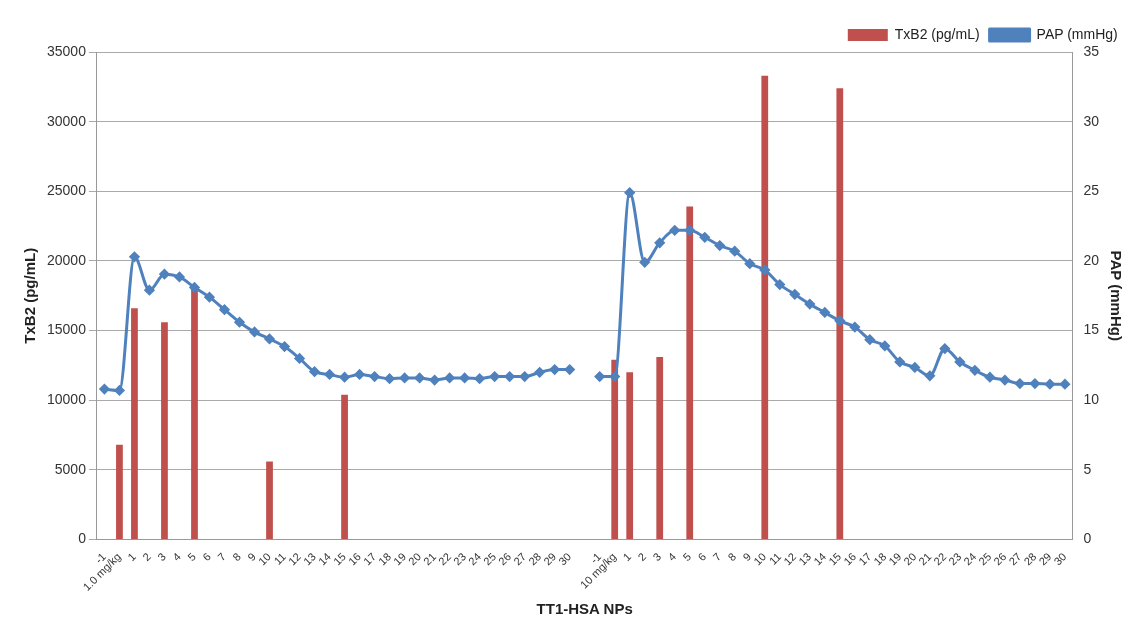 The image size is (1148, 643). Describe the element at coordinates (1087, 538) in the screenshot. I see `y2-tick-label: 0` at that location.